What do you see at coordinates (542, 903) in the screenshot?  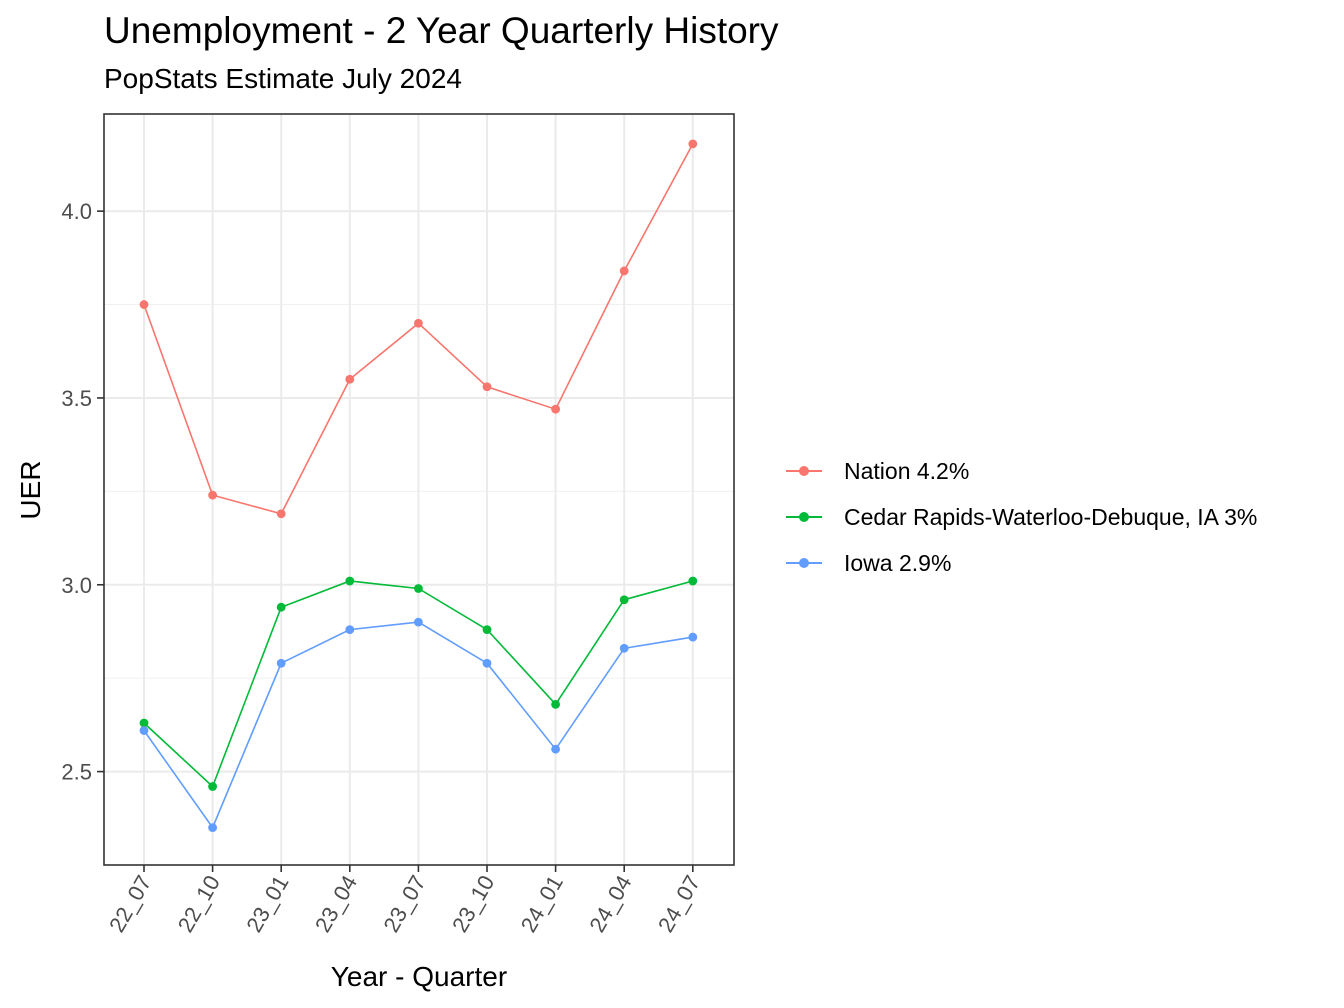 I see `x-tick-label: 24_01` at bounding box center [542, 903].